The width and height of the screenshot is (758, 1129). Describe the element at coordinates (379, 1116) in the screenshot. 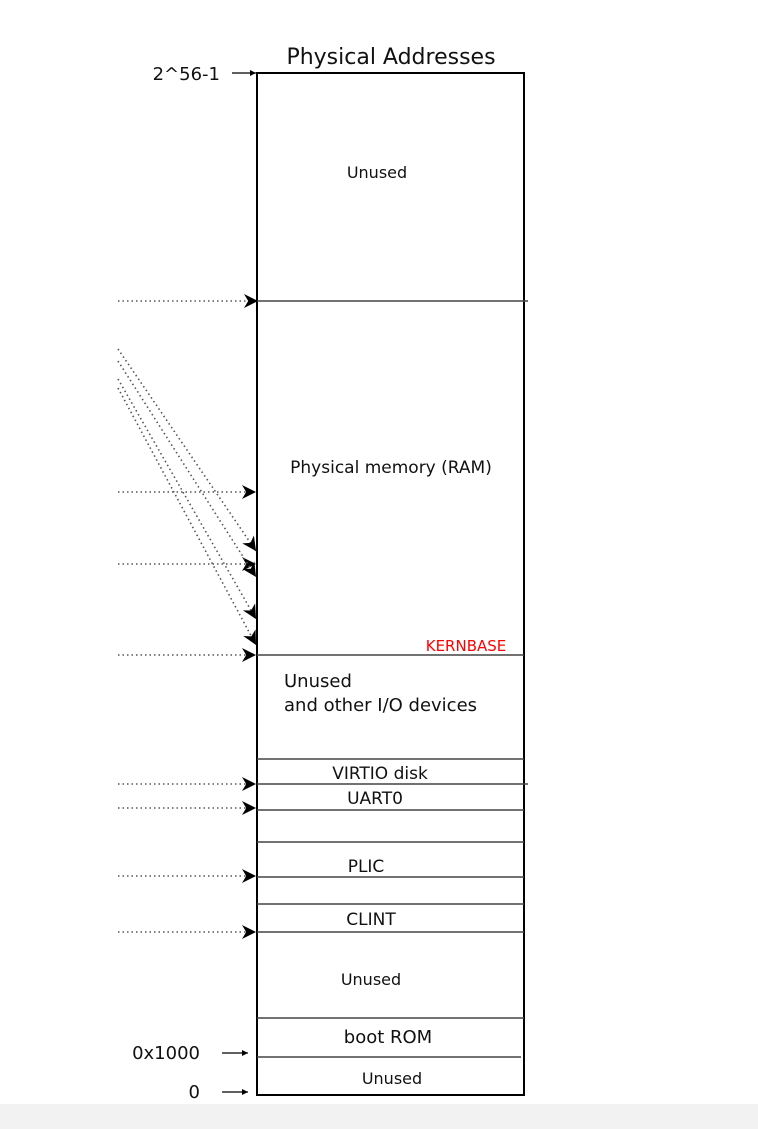

I see `bottom-strip` at that location.